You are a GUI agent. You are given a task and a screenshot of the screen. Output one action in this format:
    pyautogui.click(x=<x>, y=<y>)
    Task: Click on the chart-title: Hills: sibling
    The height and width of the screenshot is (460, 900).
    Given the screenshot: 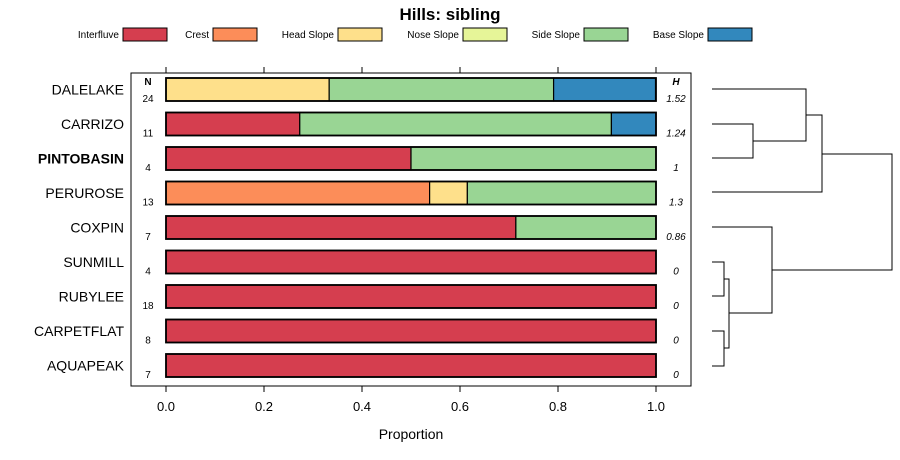 What is the action you would take?
    pyautogui.click(x=449, y=14)
    